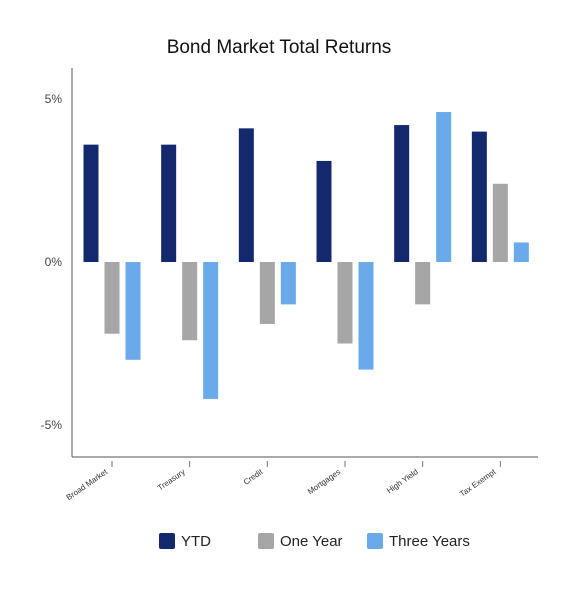 The image size is (569, 600). Describe the element at coordinates (167, 541) in the screenshot. I see `legend-swatch-ytd` at that location.